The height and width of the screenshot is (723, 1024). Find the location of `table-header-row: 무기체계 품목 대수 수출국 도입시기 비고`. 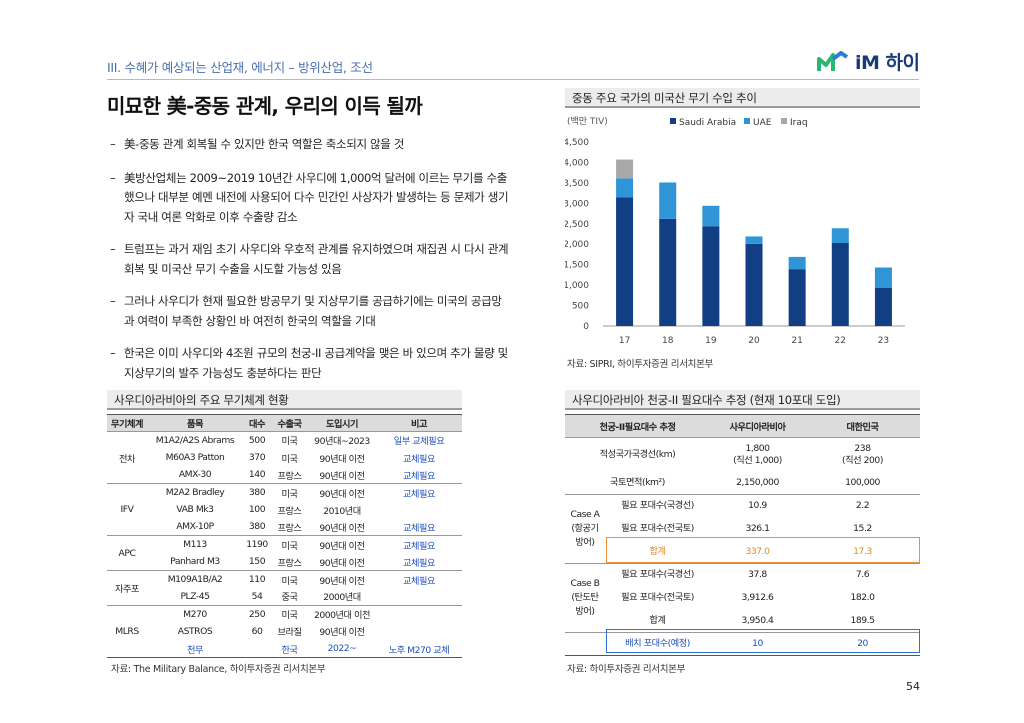

table-header-row: 무기체계 품목 대수 수출국 도입시기 비고 is located at coordinates (284, 423).